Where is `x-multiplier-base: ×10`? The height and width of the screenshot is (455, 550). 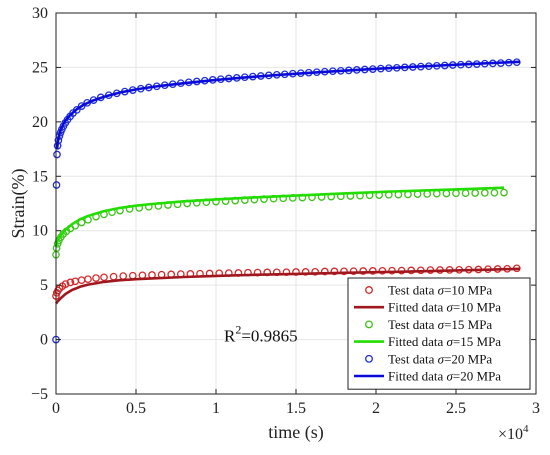
x-multiplier-base: ×10 is located at coordinates (510, 434).